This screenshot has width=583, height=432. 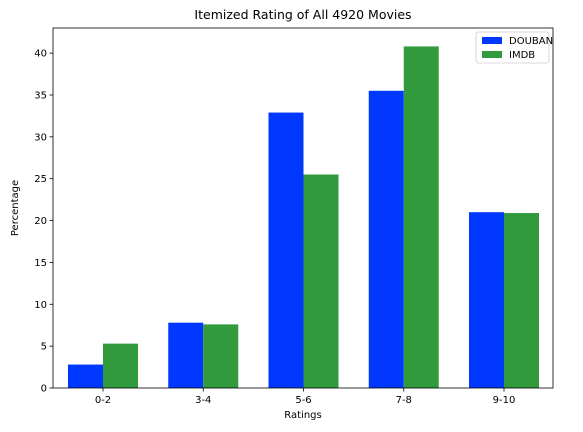 I want to click on legend: DOUBAN IMDB, so click(x=514, y=47).